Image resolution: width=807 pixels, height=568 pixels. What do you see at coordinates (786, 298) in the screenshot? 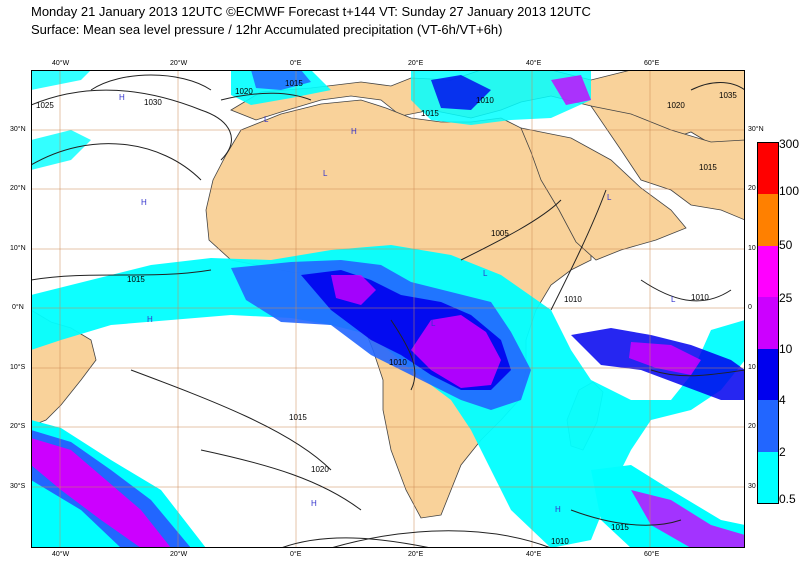
I see `colorbar-label: 25` at bounding box center [786, 298].